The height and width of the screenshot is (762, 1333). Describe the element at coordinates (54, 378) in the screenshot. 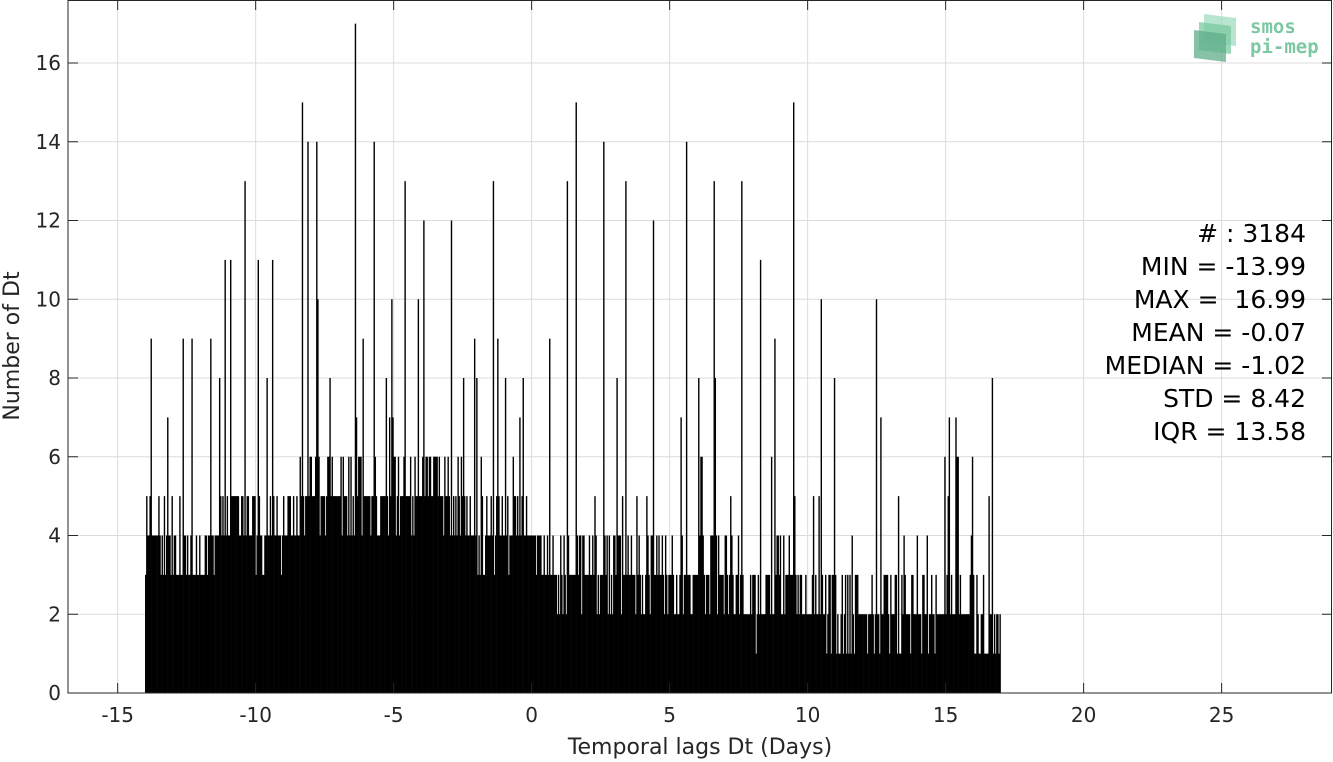

I see `y-tick-label: 8` at that location.